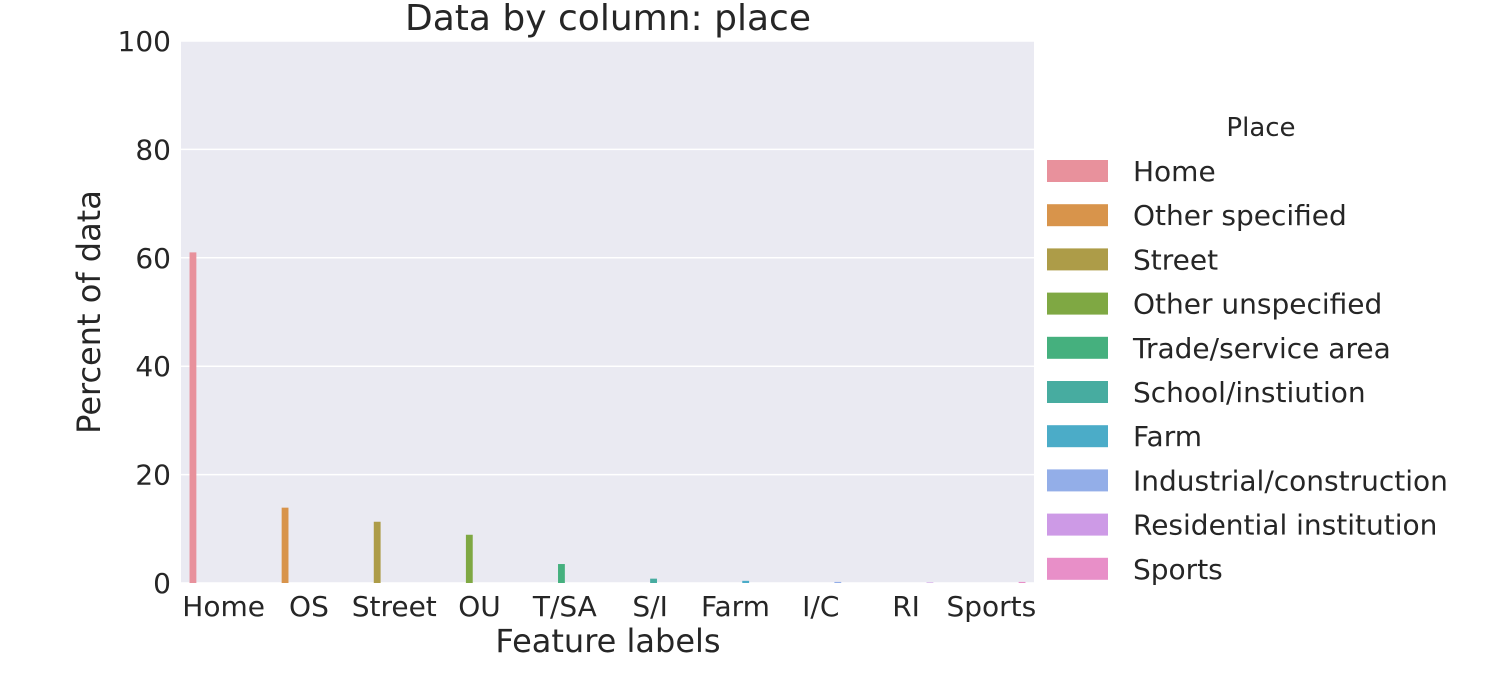  Describe the element at coordinates (735, 606) in the screenshot. I see `x-tick-label: Farm` at that location.